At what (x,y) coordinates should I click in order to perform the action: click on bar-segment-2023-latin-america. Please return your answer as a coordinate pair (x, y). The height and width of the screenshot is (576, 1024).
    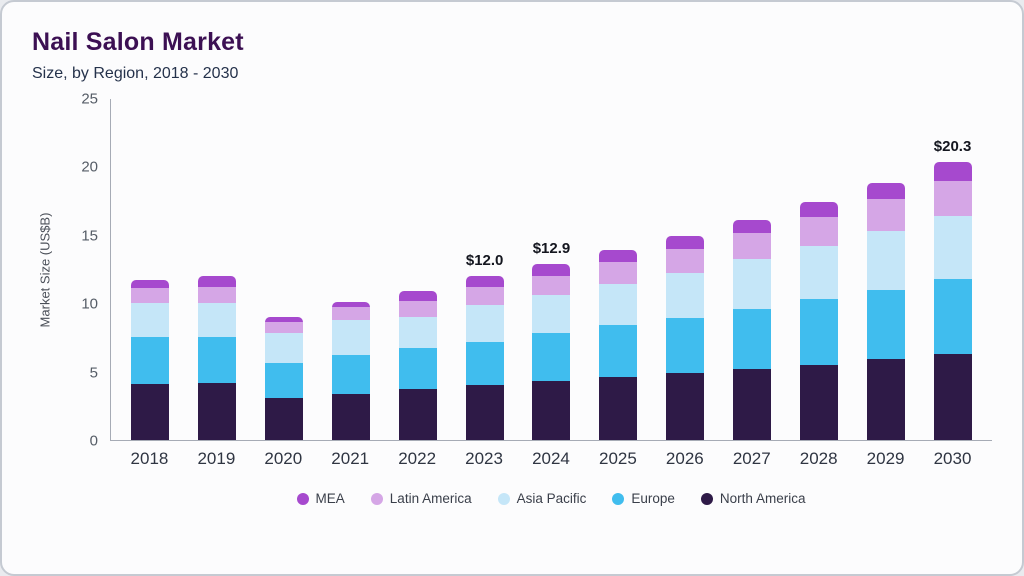
    Looking at the image, I should click on (484, 295).